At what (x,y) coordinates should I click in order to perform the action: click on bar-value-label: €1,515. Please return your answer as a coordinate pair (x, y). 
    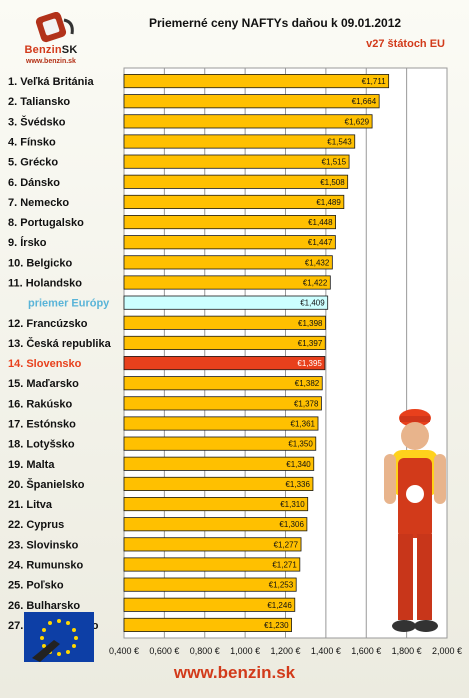
    Looking at the image, I should click on (334, 162).